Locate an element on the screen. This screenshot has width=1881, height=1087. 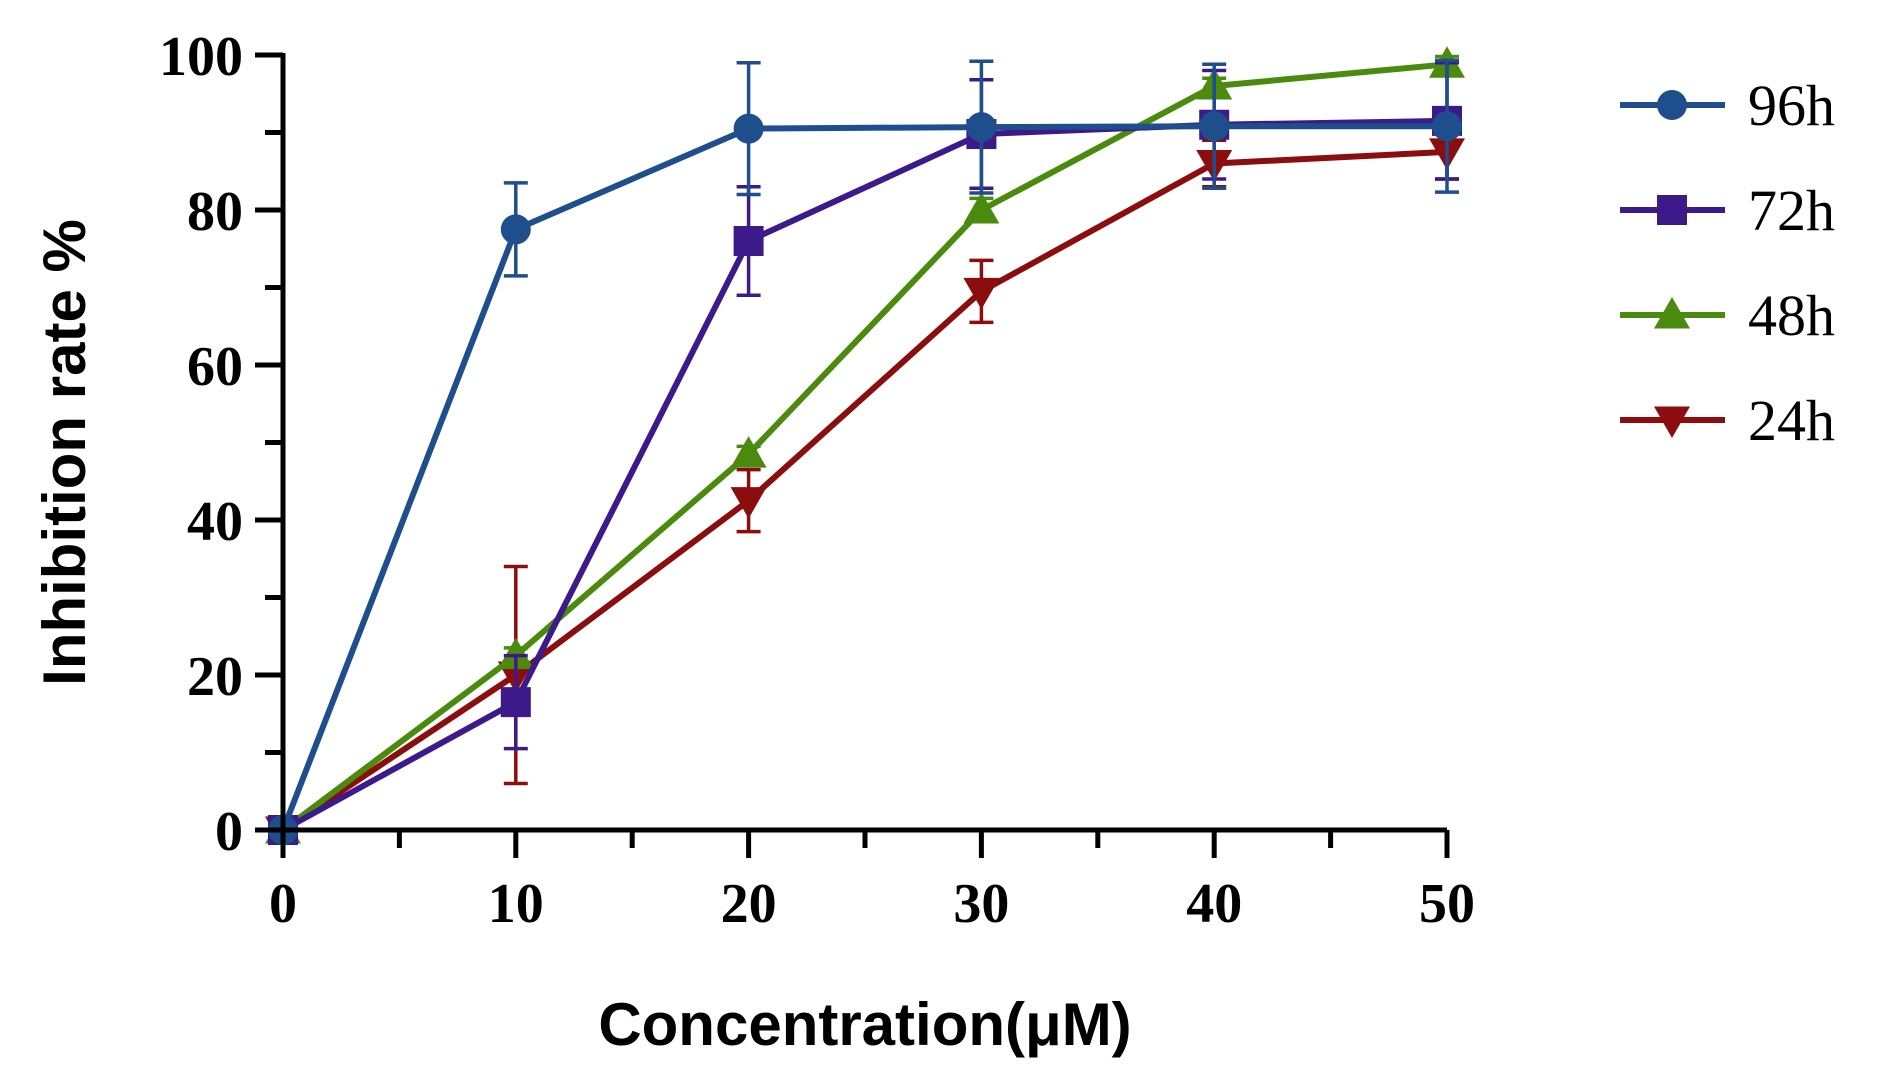
x-axis-title: Concentration(μM) is located at coordinates (864, 1024).